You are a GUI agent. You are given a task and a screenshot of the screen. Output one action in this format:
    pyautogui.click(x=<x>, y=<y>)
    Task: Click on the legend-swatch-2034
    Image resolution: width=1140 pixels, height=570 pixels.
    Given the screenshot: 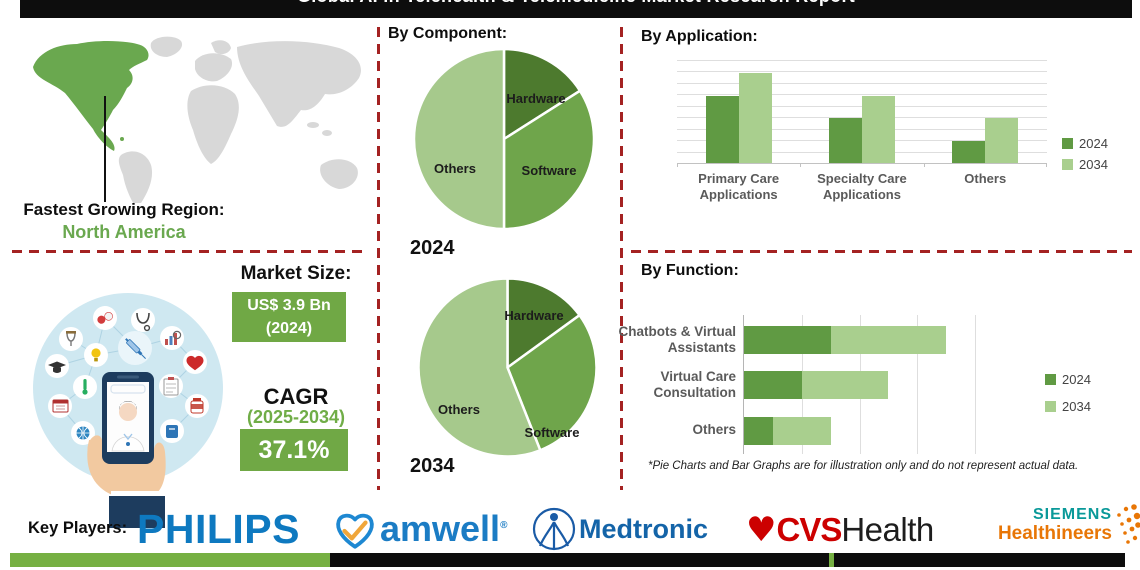 What is the action you would take?
    pyautogui.click(x=1067, y=164)
    